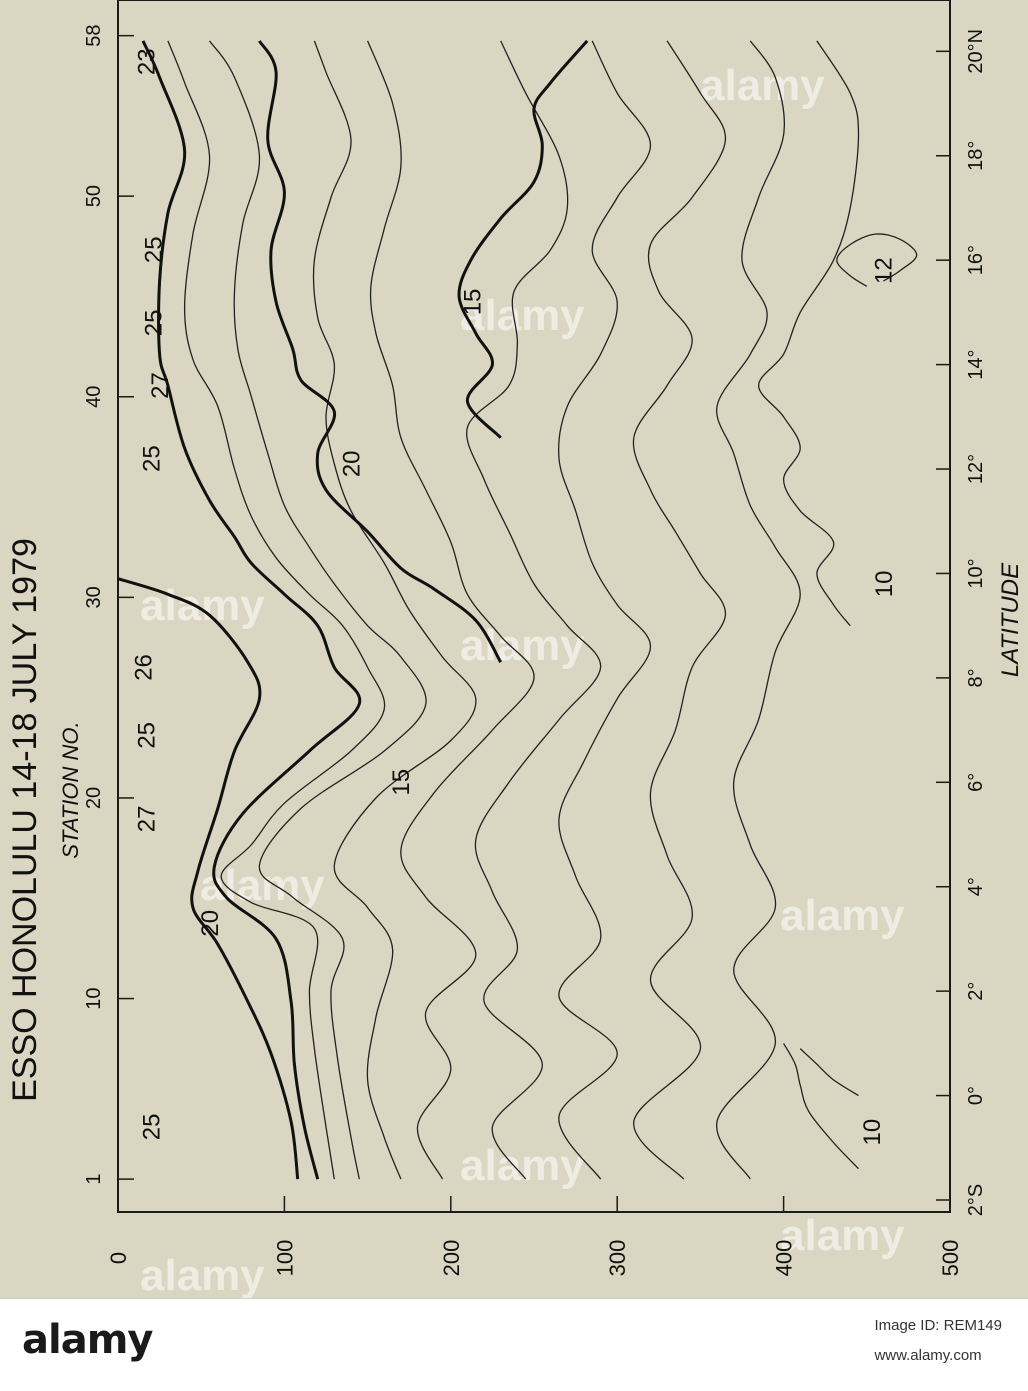 The image size is (1028, 1391). Describe the element at coordinates (94, 798) in the screenshot. I see `station-tick-label: 20` at that location.